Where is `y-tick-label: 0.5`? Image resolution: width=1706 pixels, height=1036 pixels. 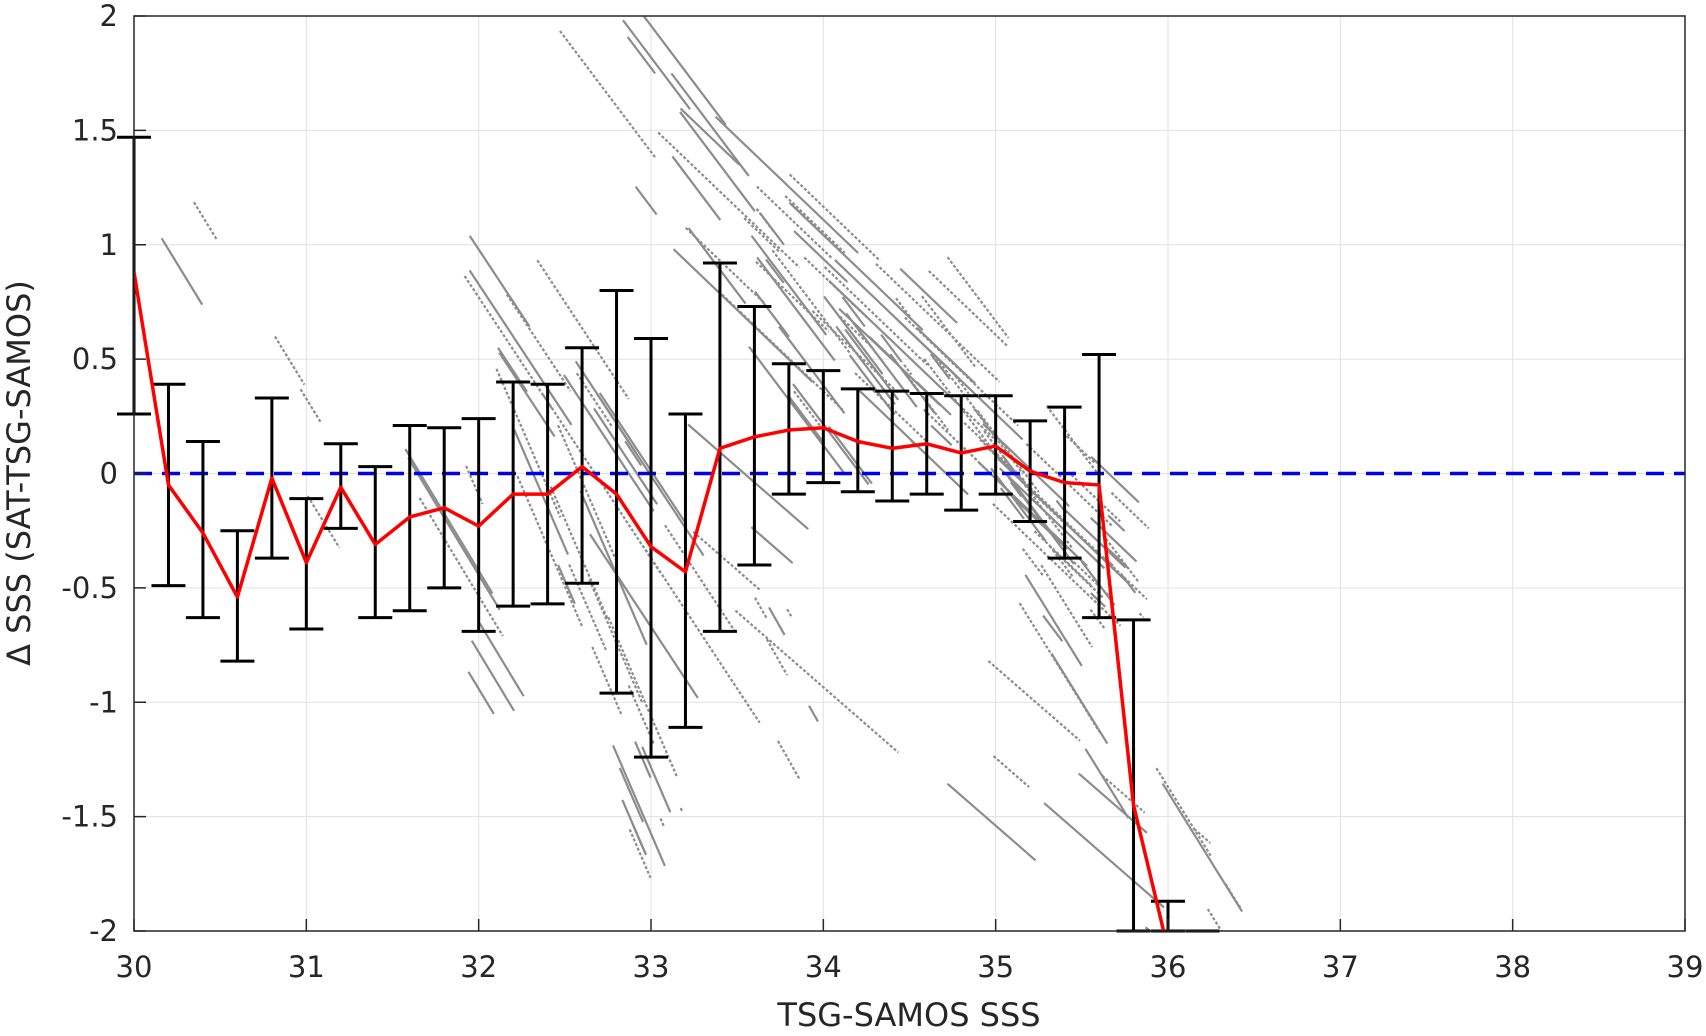
y-tick-label: 0.5 is located at coordinates (95, 359).